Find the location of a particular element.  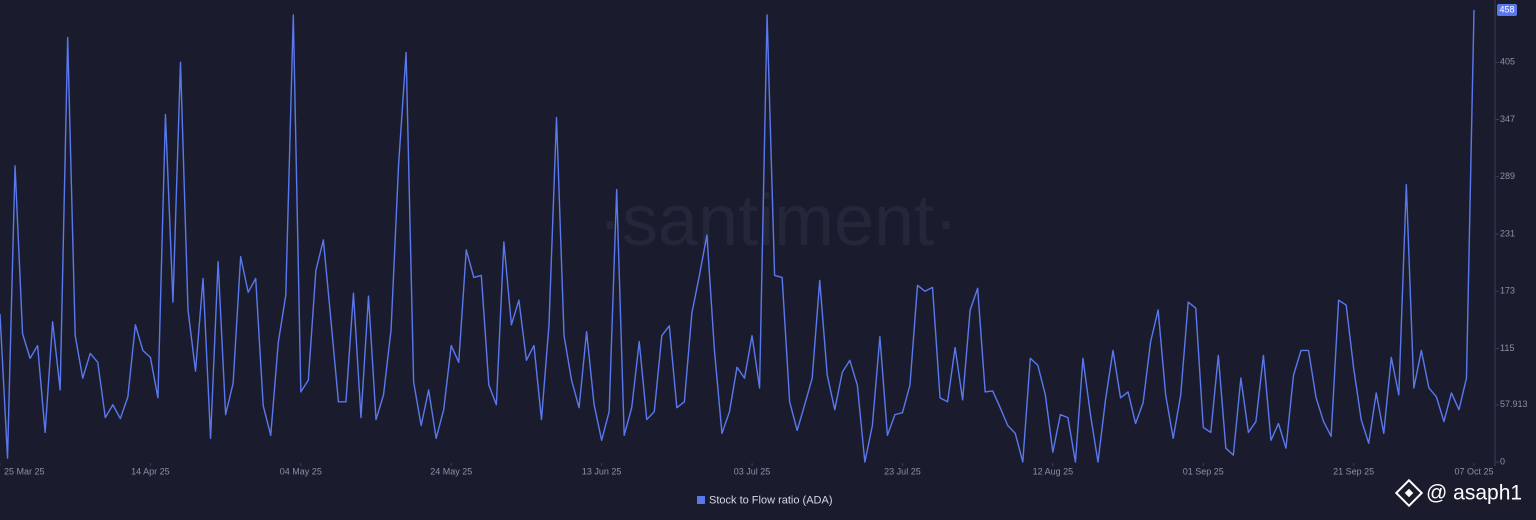

legend-label: Stock to Flow ratio (ADA) is located at coordinates (770, 500).